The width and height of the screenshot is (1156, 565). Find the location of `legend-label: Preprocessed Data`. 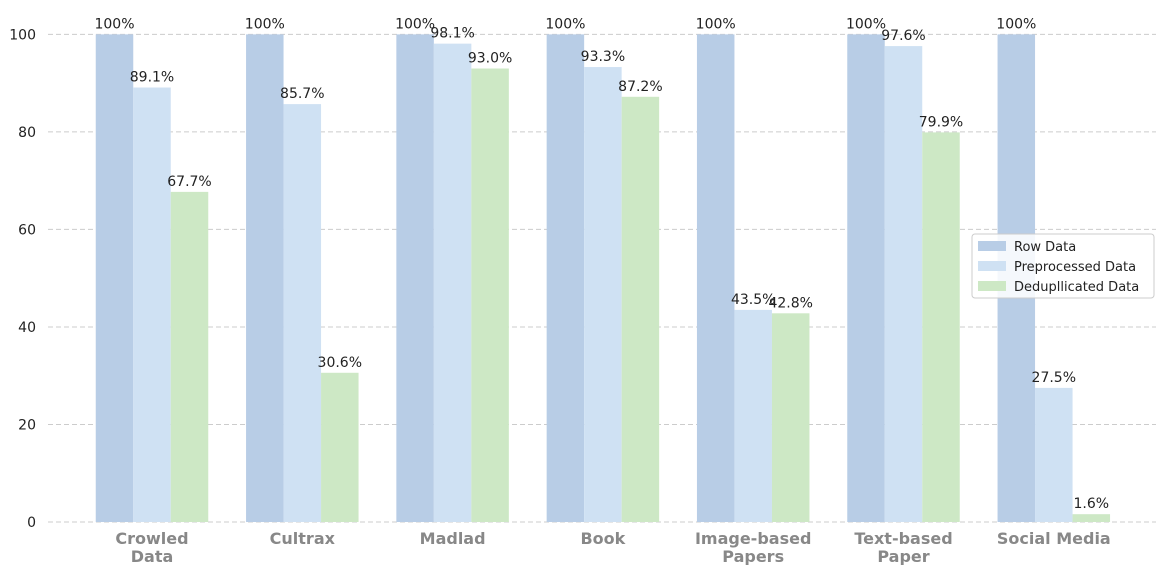

legend-label: Preprocessed Data is located at coordinates (1075, 267).